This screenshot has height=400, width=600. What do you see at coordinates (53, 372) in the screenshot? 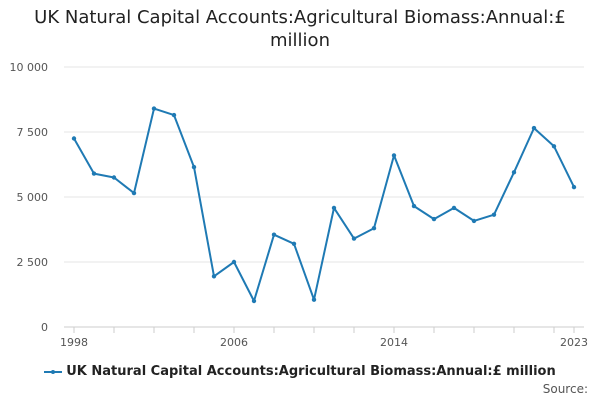
I see `legend-swatch-icon` at bounding box center [53, 372].